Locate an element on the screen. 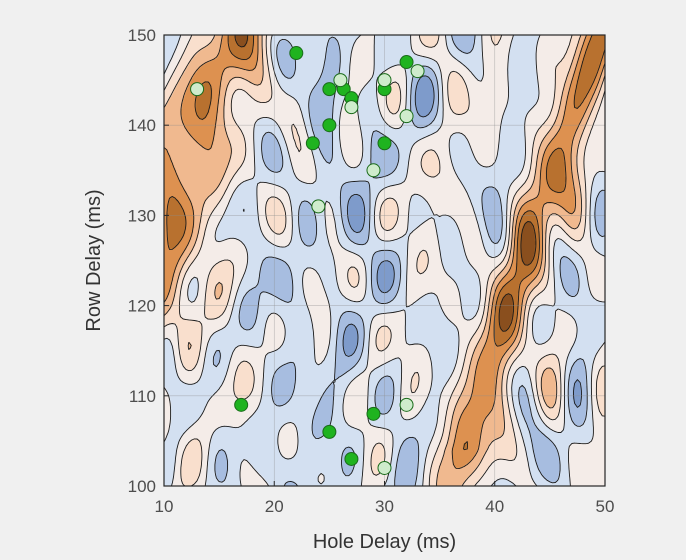 This screenshot has height=560, width=686. y-tick-label: 110 is located at coordinates (142, 396).